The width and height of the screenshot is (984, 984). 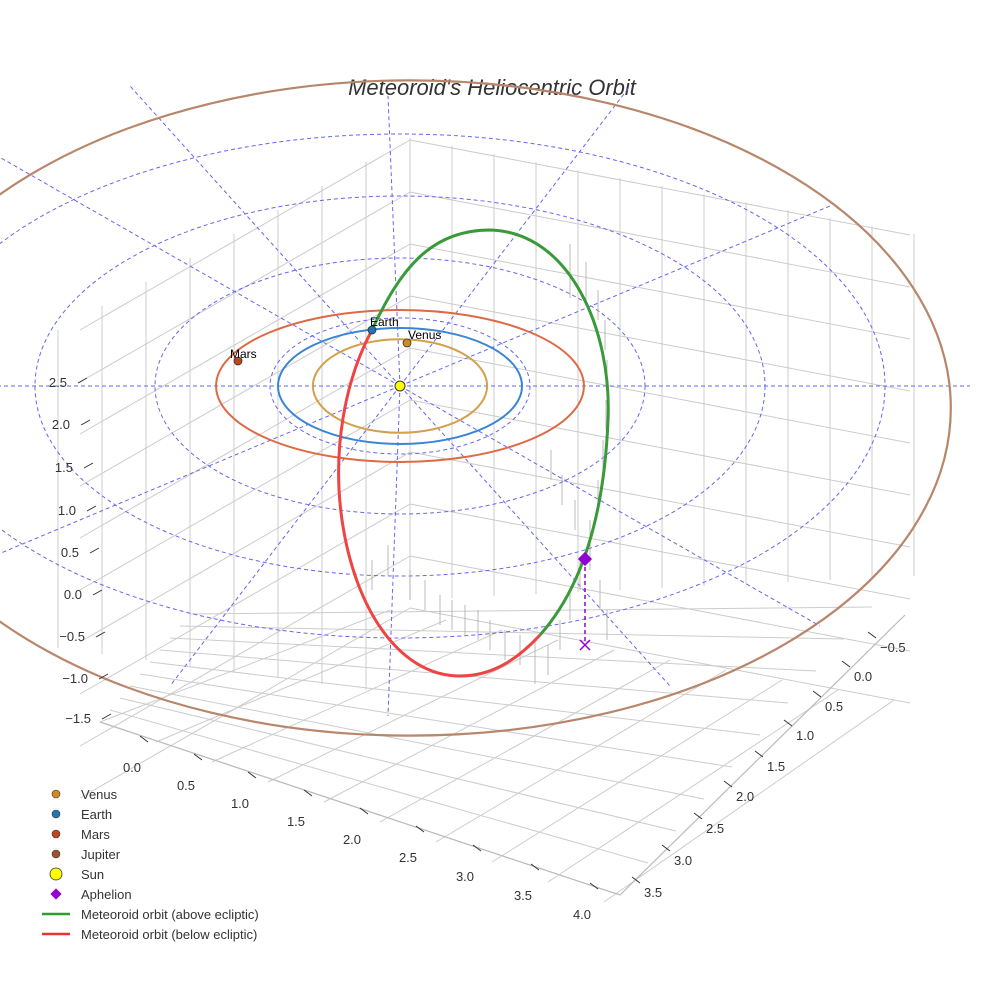 I want to click on z-tick-label: 0.5, so click(x=70, y=552).